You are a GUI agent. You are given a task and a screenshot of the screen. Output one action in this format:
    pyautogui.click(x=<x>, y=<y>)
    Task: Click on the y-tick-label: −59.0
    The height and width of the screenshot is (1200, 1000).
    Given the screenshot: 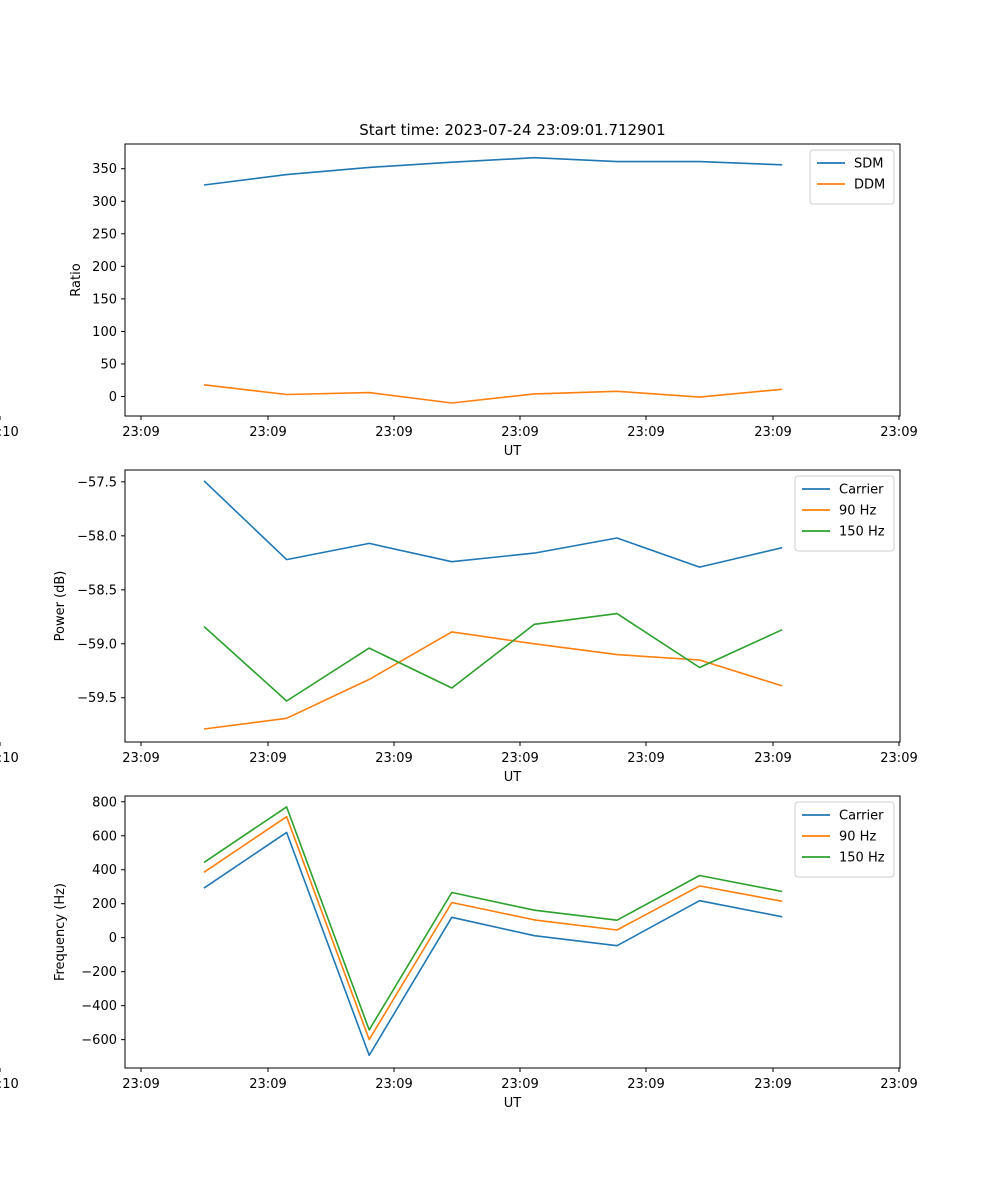 What is the action you would take?
    pyautogui.click(x=97, y=644)
    